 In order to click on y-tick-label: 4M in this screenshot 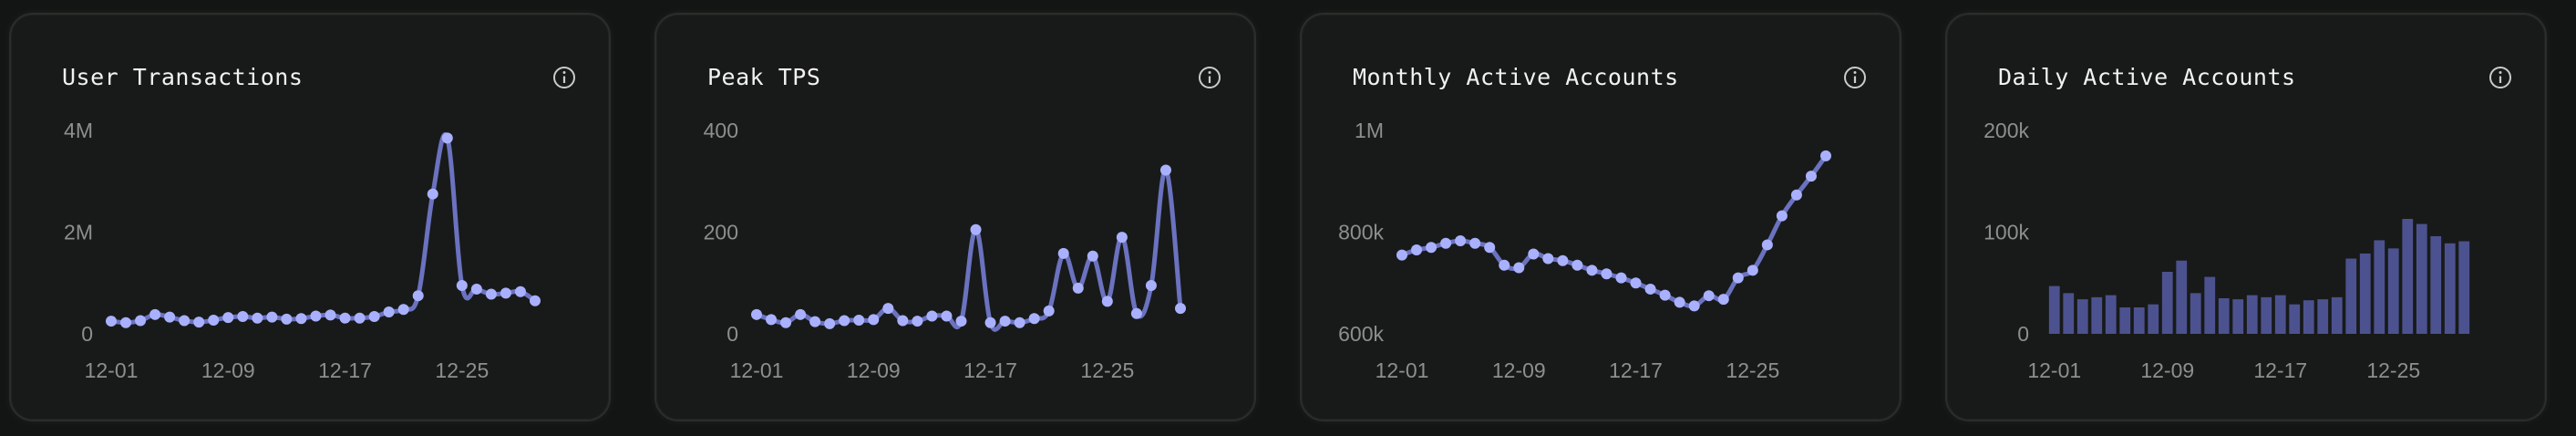, I will do `click(78, 130)`.